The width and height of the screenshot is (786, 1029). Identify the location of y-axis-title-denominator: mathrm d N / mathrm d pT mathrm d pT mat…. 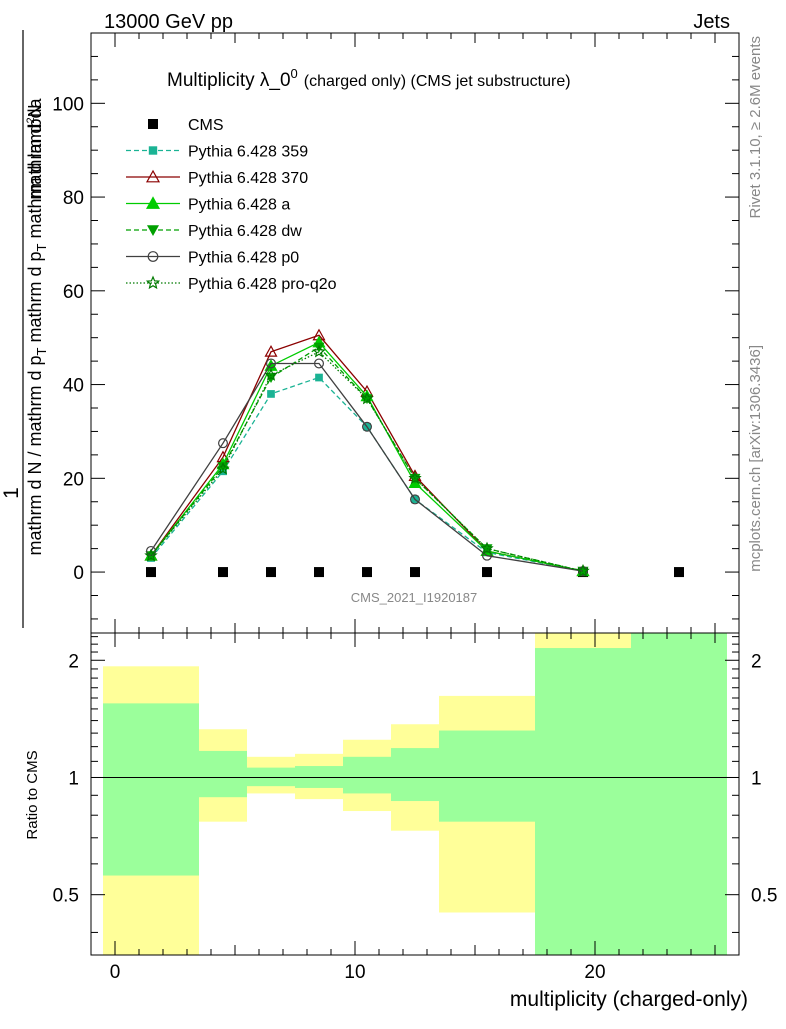
(37, 326).